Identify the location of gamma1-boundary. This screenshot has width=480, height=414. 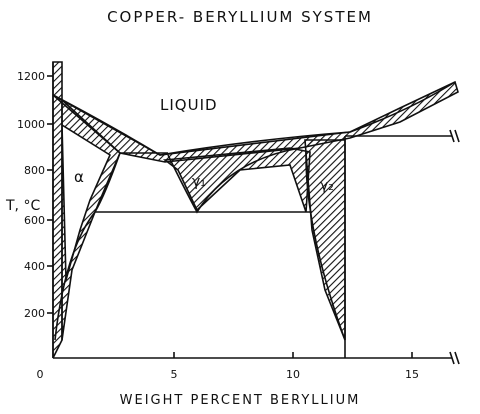
(234, 180).